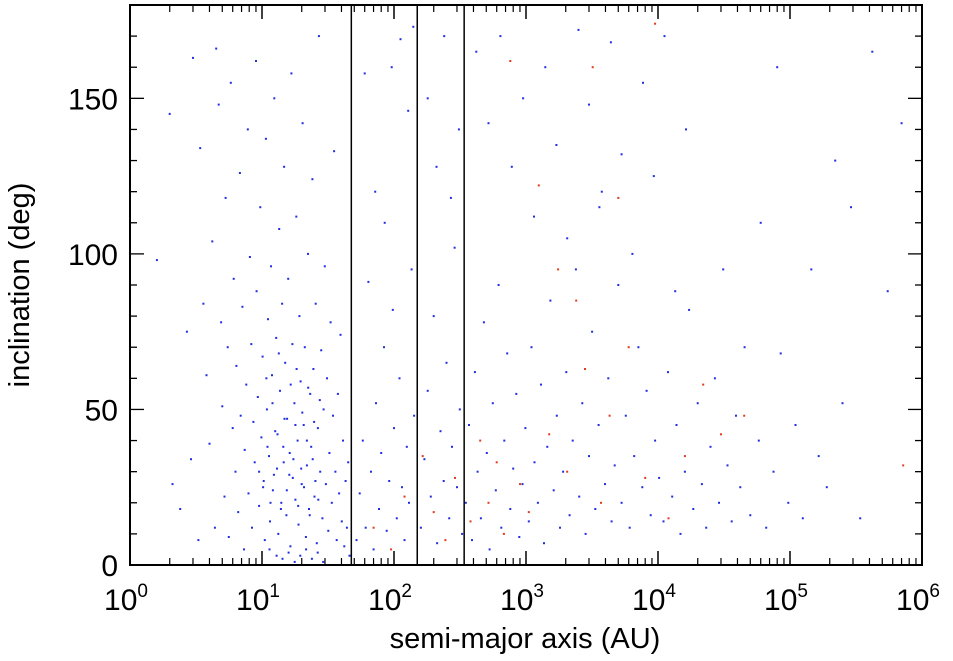 This screenshot has width=953, height=661. Describe the element at coordinates (390, 599) in the screenshot. I see `x-tick-label: 10²` at that location.